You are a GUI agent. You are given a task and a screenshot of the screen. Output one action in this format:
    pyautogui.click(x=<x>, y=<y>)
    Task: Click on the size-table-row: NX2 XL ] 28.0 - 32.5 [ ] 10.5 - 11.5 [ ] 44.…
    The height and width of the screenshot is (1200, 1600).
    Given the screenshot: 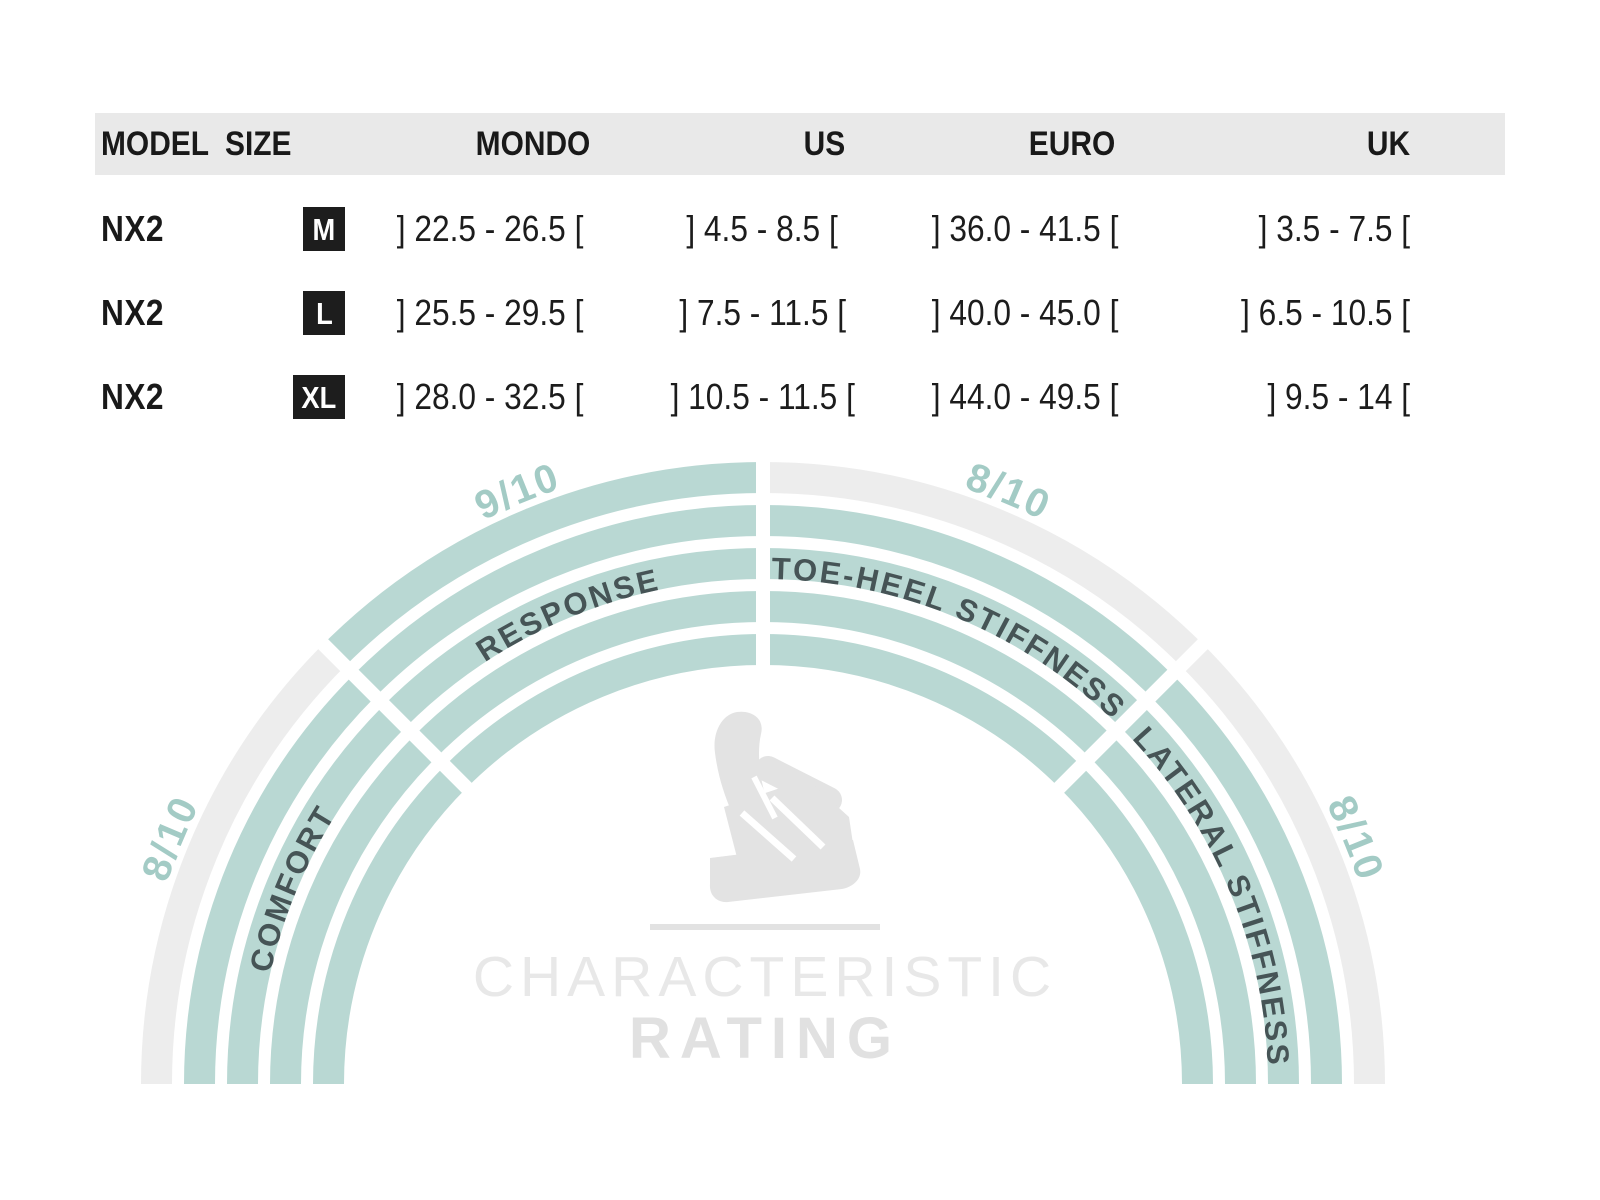 What is the action you would take?
    pyautogui.click(x=800, y=397)
    